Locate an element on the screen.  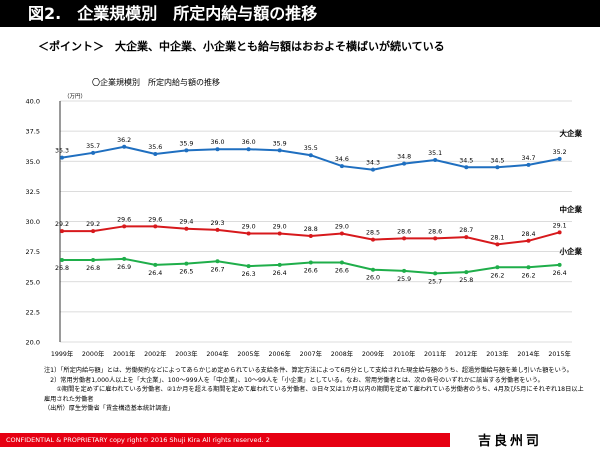
x-tick-label: 2015年 is located at coordinates (559, 353).